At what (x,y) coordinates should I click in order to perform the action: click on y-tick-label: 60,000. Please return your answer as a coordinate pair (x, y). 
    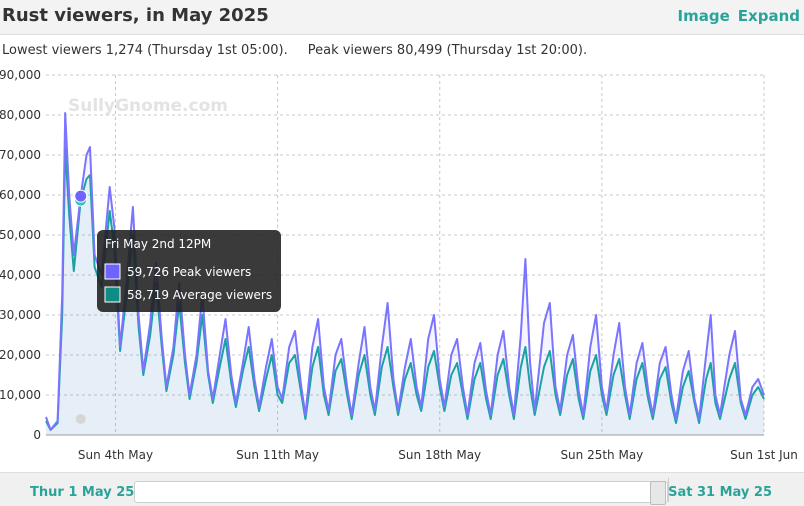
    Looking at the image, I should click on (20, 195).